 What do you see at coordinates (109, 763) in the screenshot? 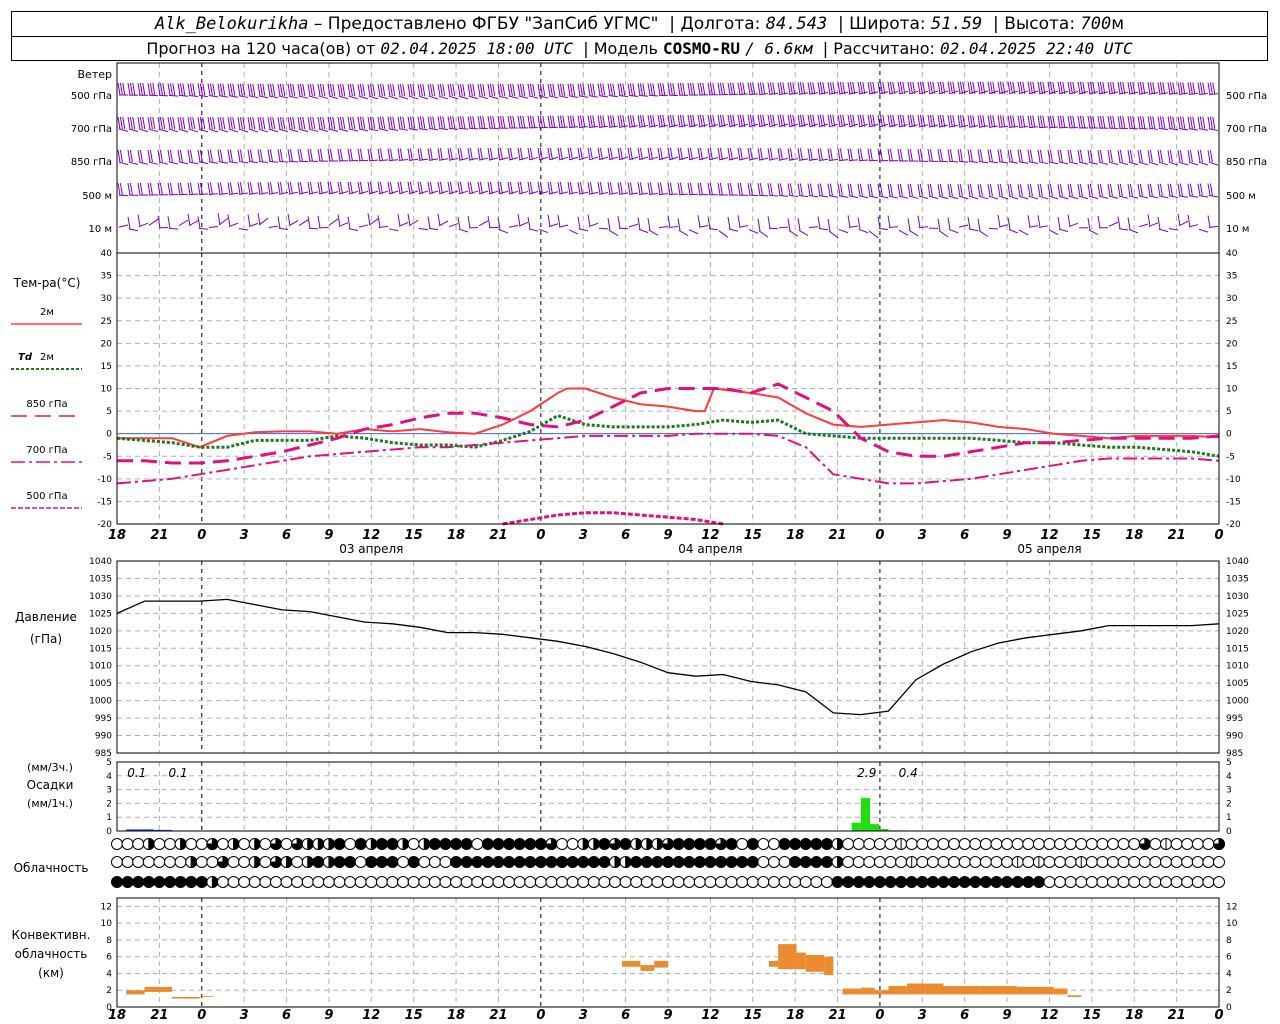
I see `precip-tick-left: 5` at bounding box center [109, 763].